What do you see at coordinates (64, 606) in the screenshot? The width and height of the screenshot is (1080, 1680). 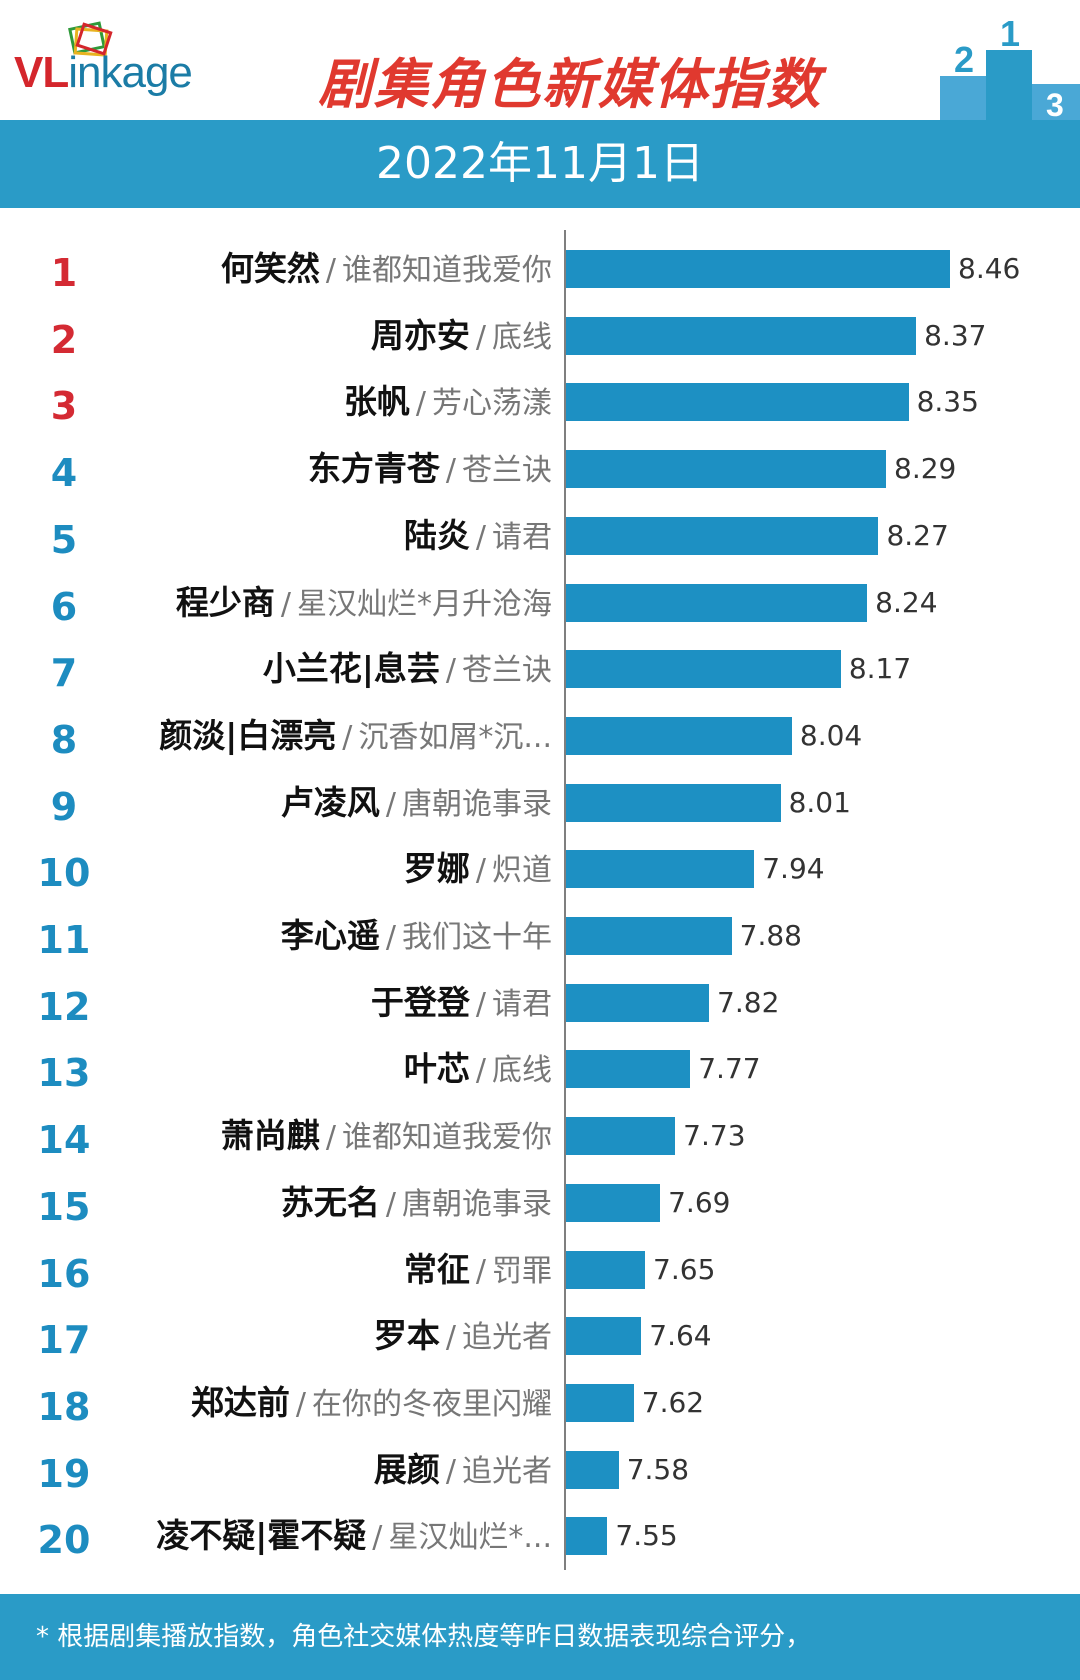 I see `rank-number: 6` at bounding box center [64, 606].